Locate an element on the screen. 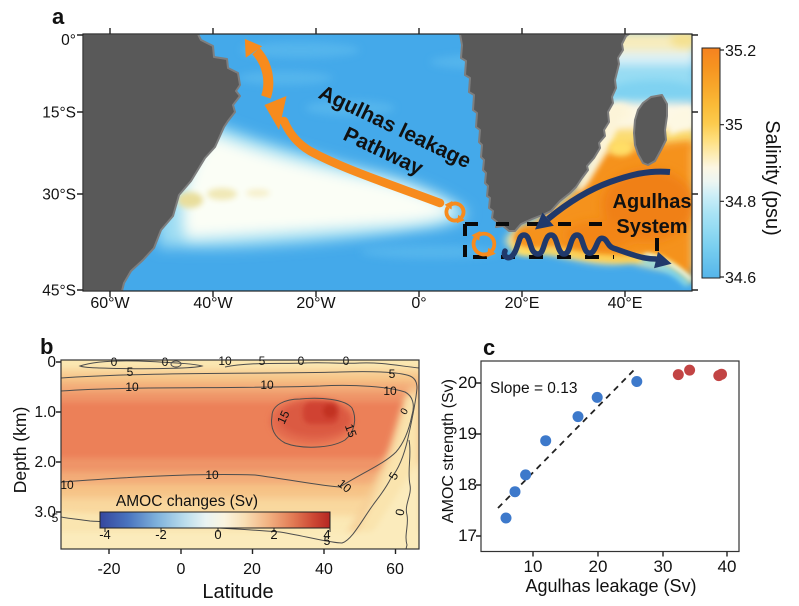 The image size is (799, 606). svg-text: System is located at coordinates (651, 227).